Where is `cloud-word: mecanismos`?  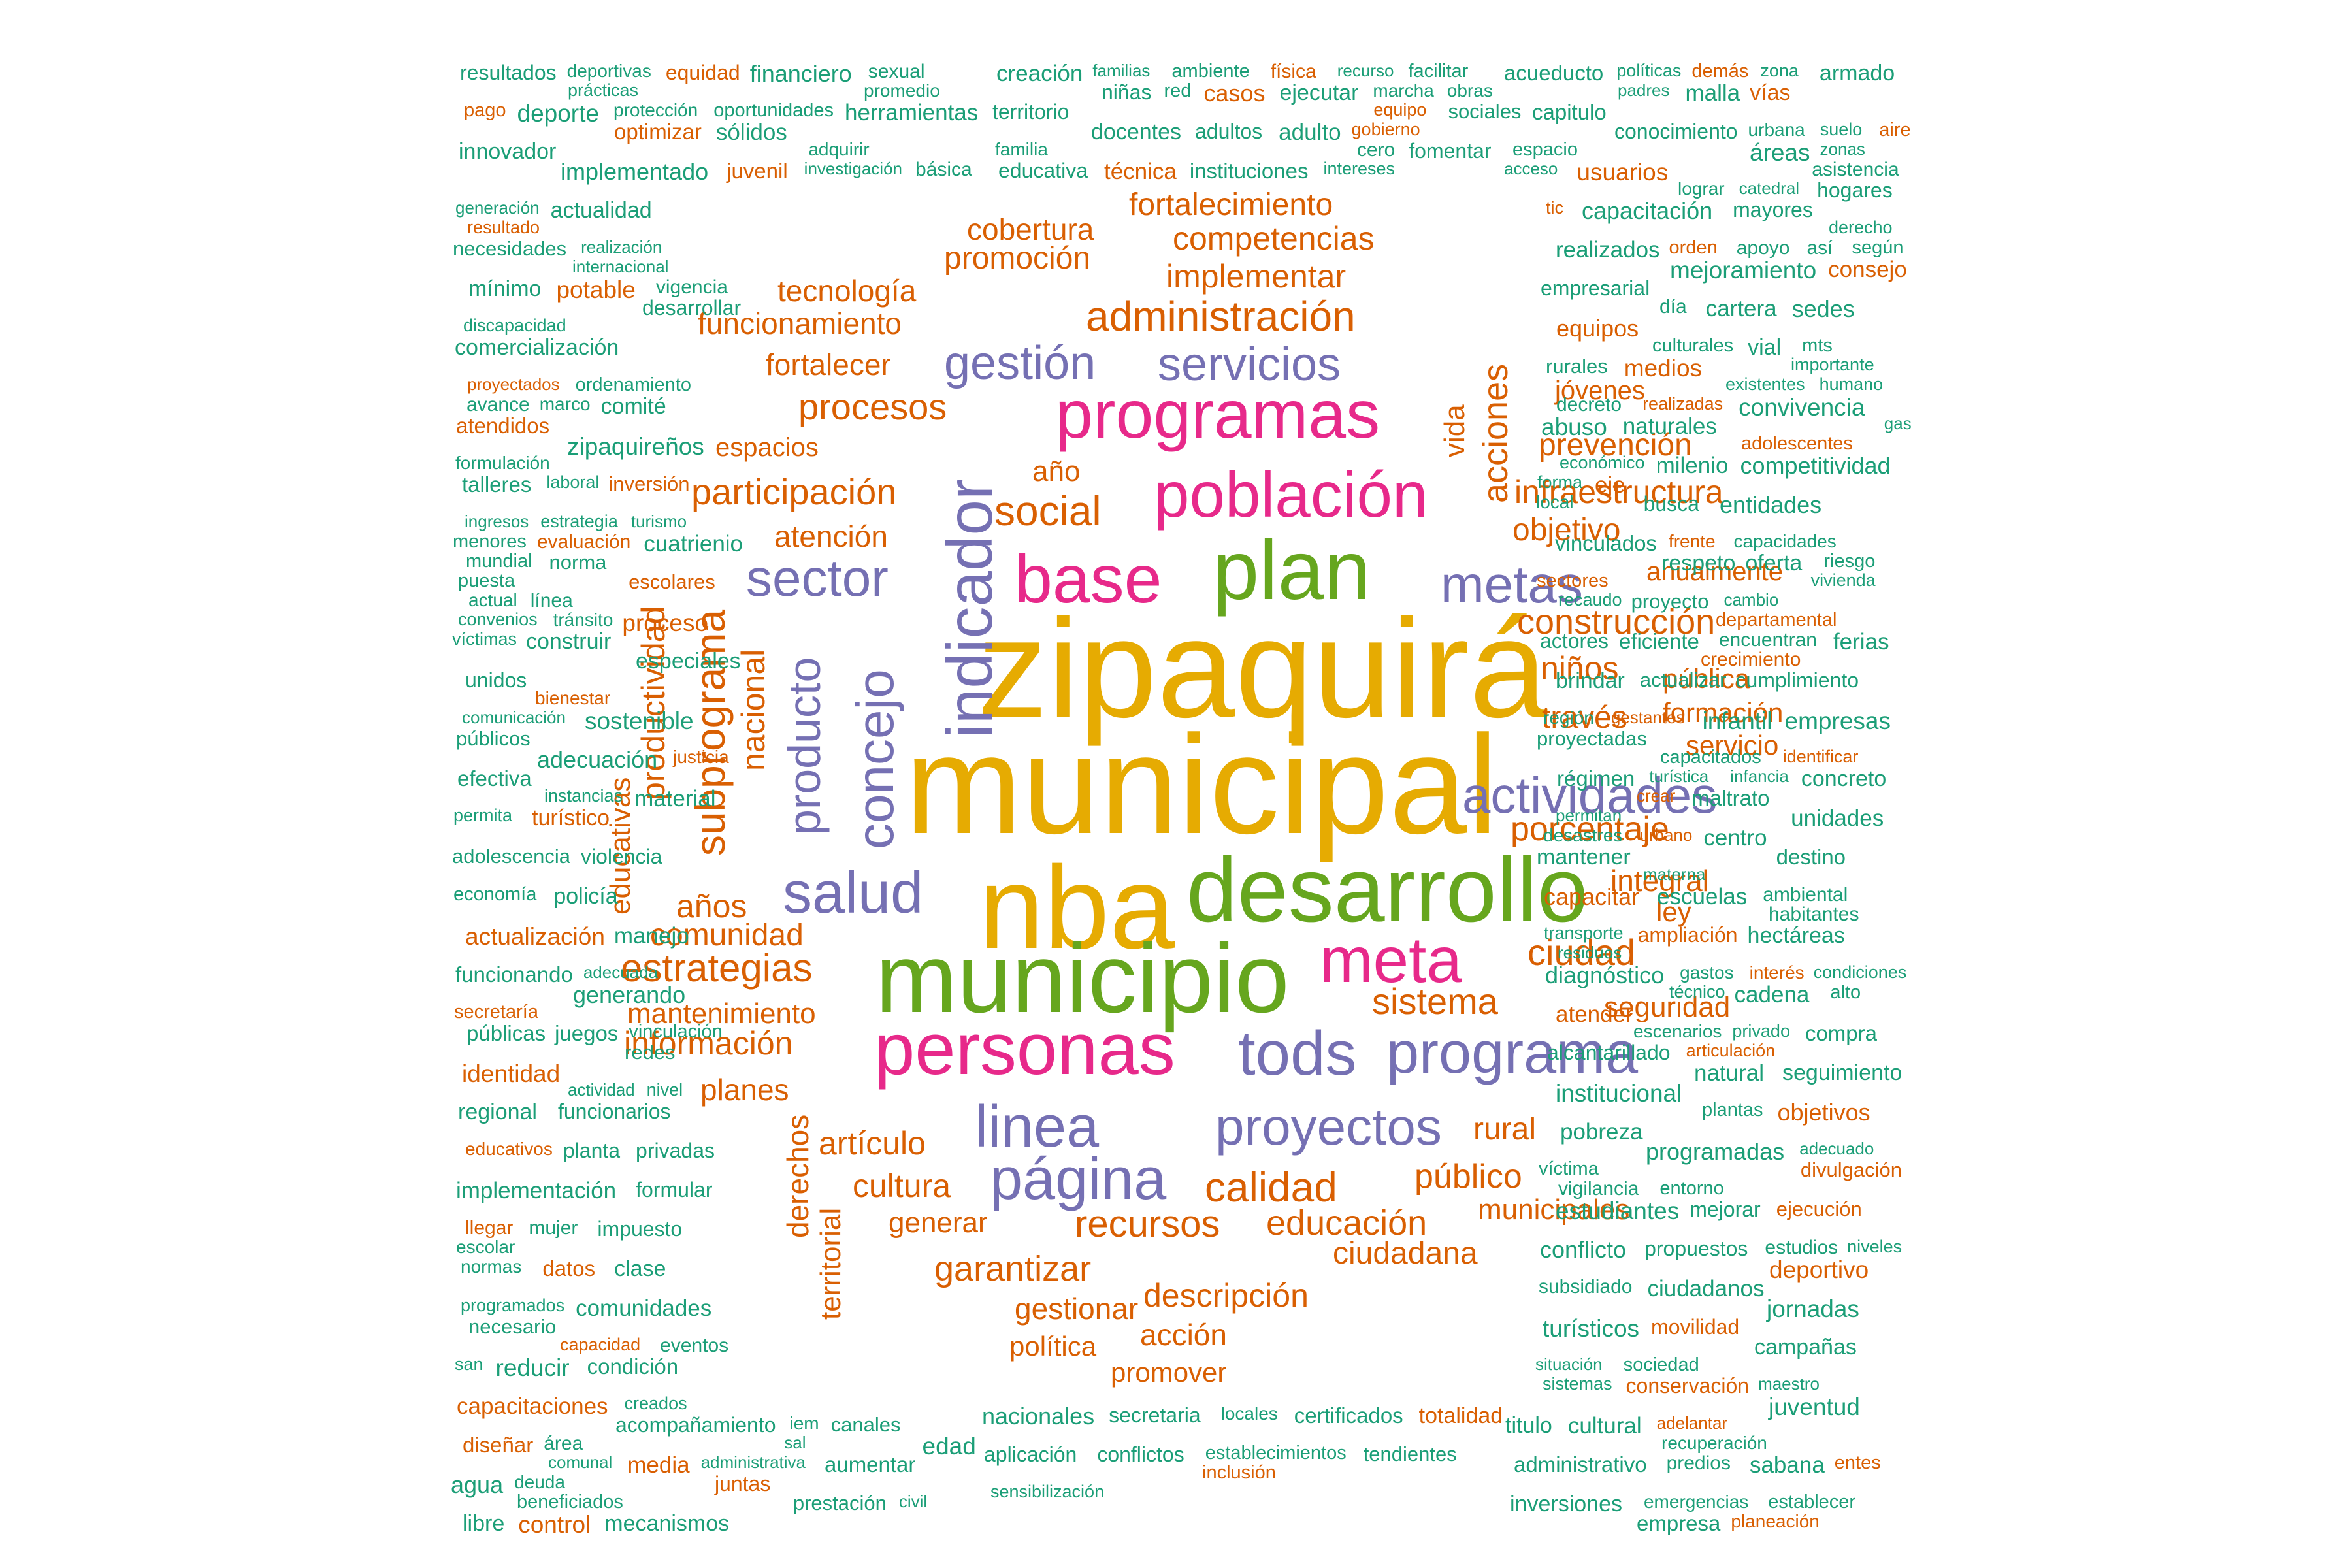
cloud-word: mecanismos is located at coordinates (667, 1523).